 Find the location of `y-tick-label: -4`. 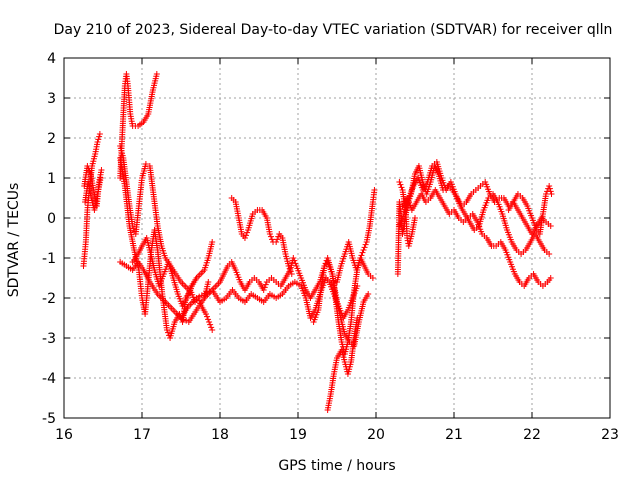

y-tick-label: -4 is located at coordinates (49, 379).